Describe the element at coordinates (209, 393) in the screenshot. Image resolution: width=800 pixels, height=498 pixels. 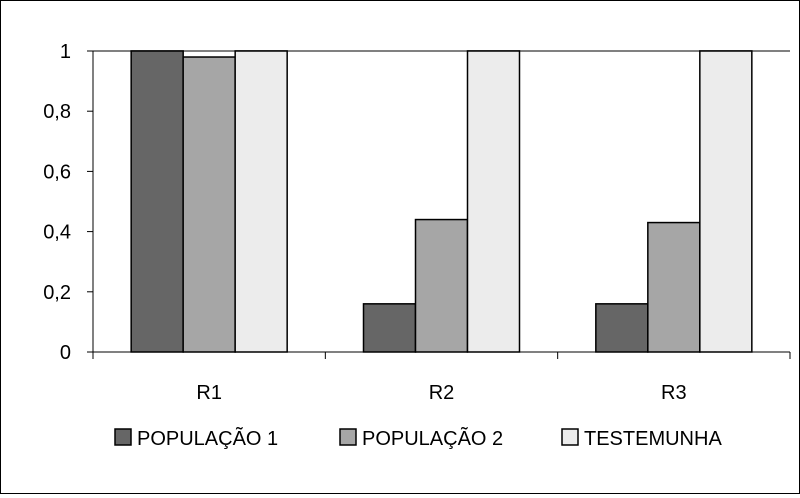
I see `x-tick-label: R1` at that location.